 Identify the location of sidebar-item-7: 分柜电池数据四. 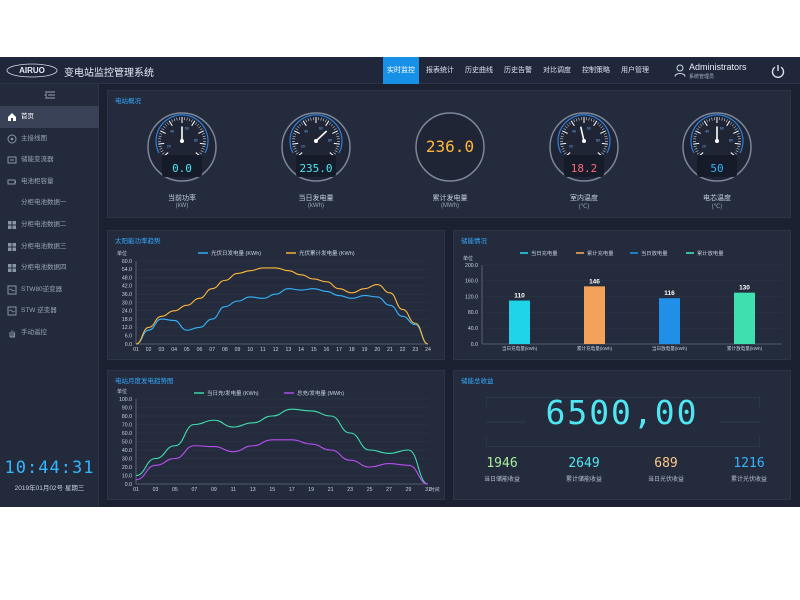
(49, 268).